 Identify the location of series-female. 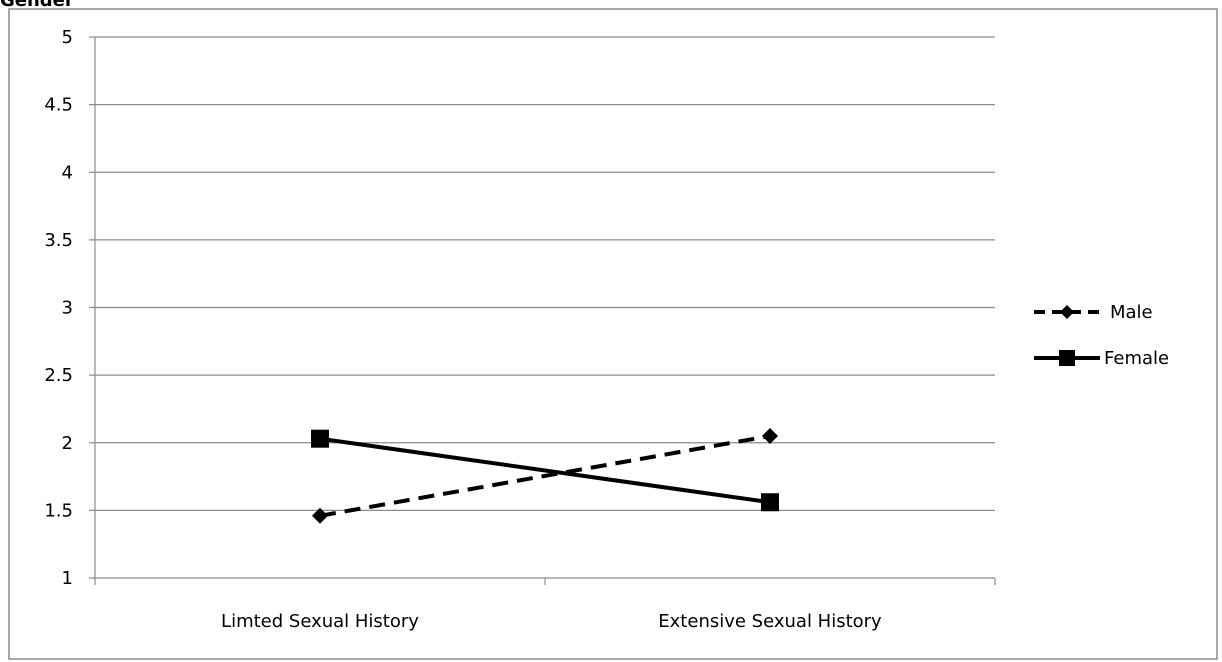
(545, 470).